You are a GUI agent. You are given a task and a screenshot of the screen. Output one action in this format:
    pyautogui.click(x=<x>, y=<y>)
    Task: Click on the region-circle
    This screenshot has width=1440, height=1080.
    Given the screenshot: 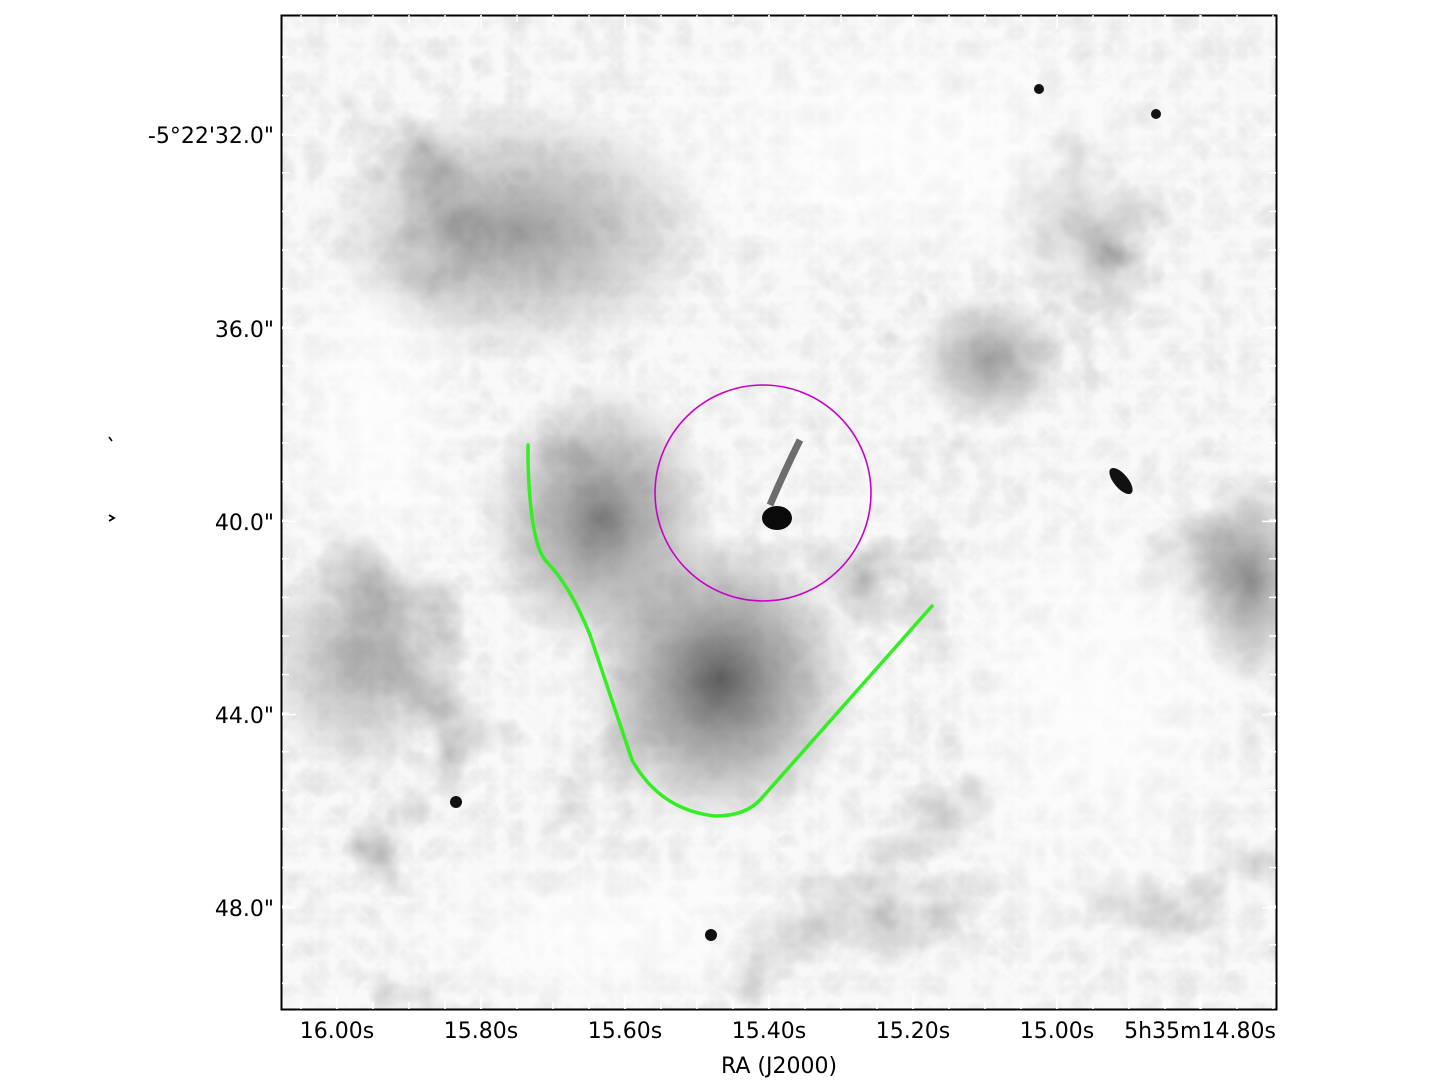 What is the action you would take?
    pyautogui.click(x=763, y=493)
    